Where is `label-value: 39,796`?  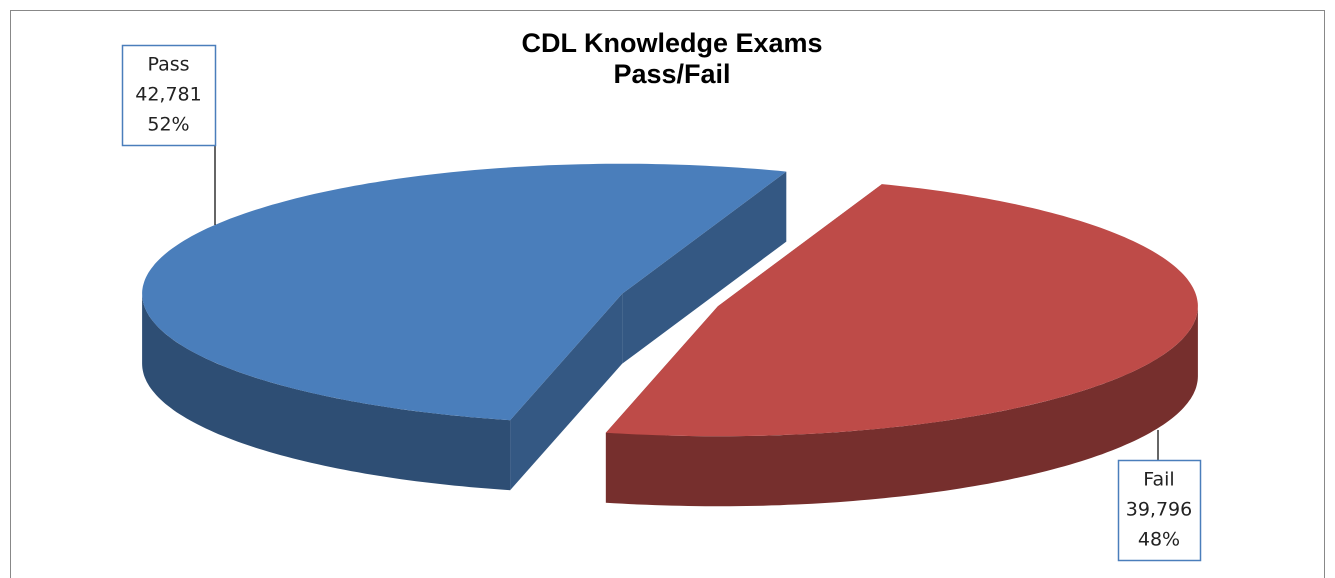
label-value: 39,796 is located at coordinates (1159, 510).